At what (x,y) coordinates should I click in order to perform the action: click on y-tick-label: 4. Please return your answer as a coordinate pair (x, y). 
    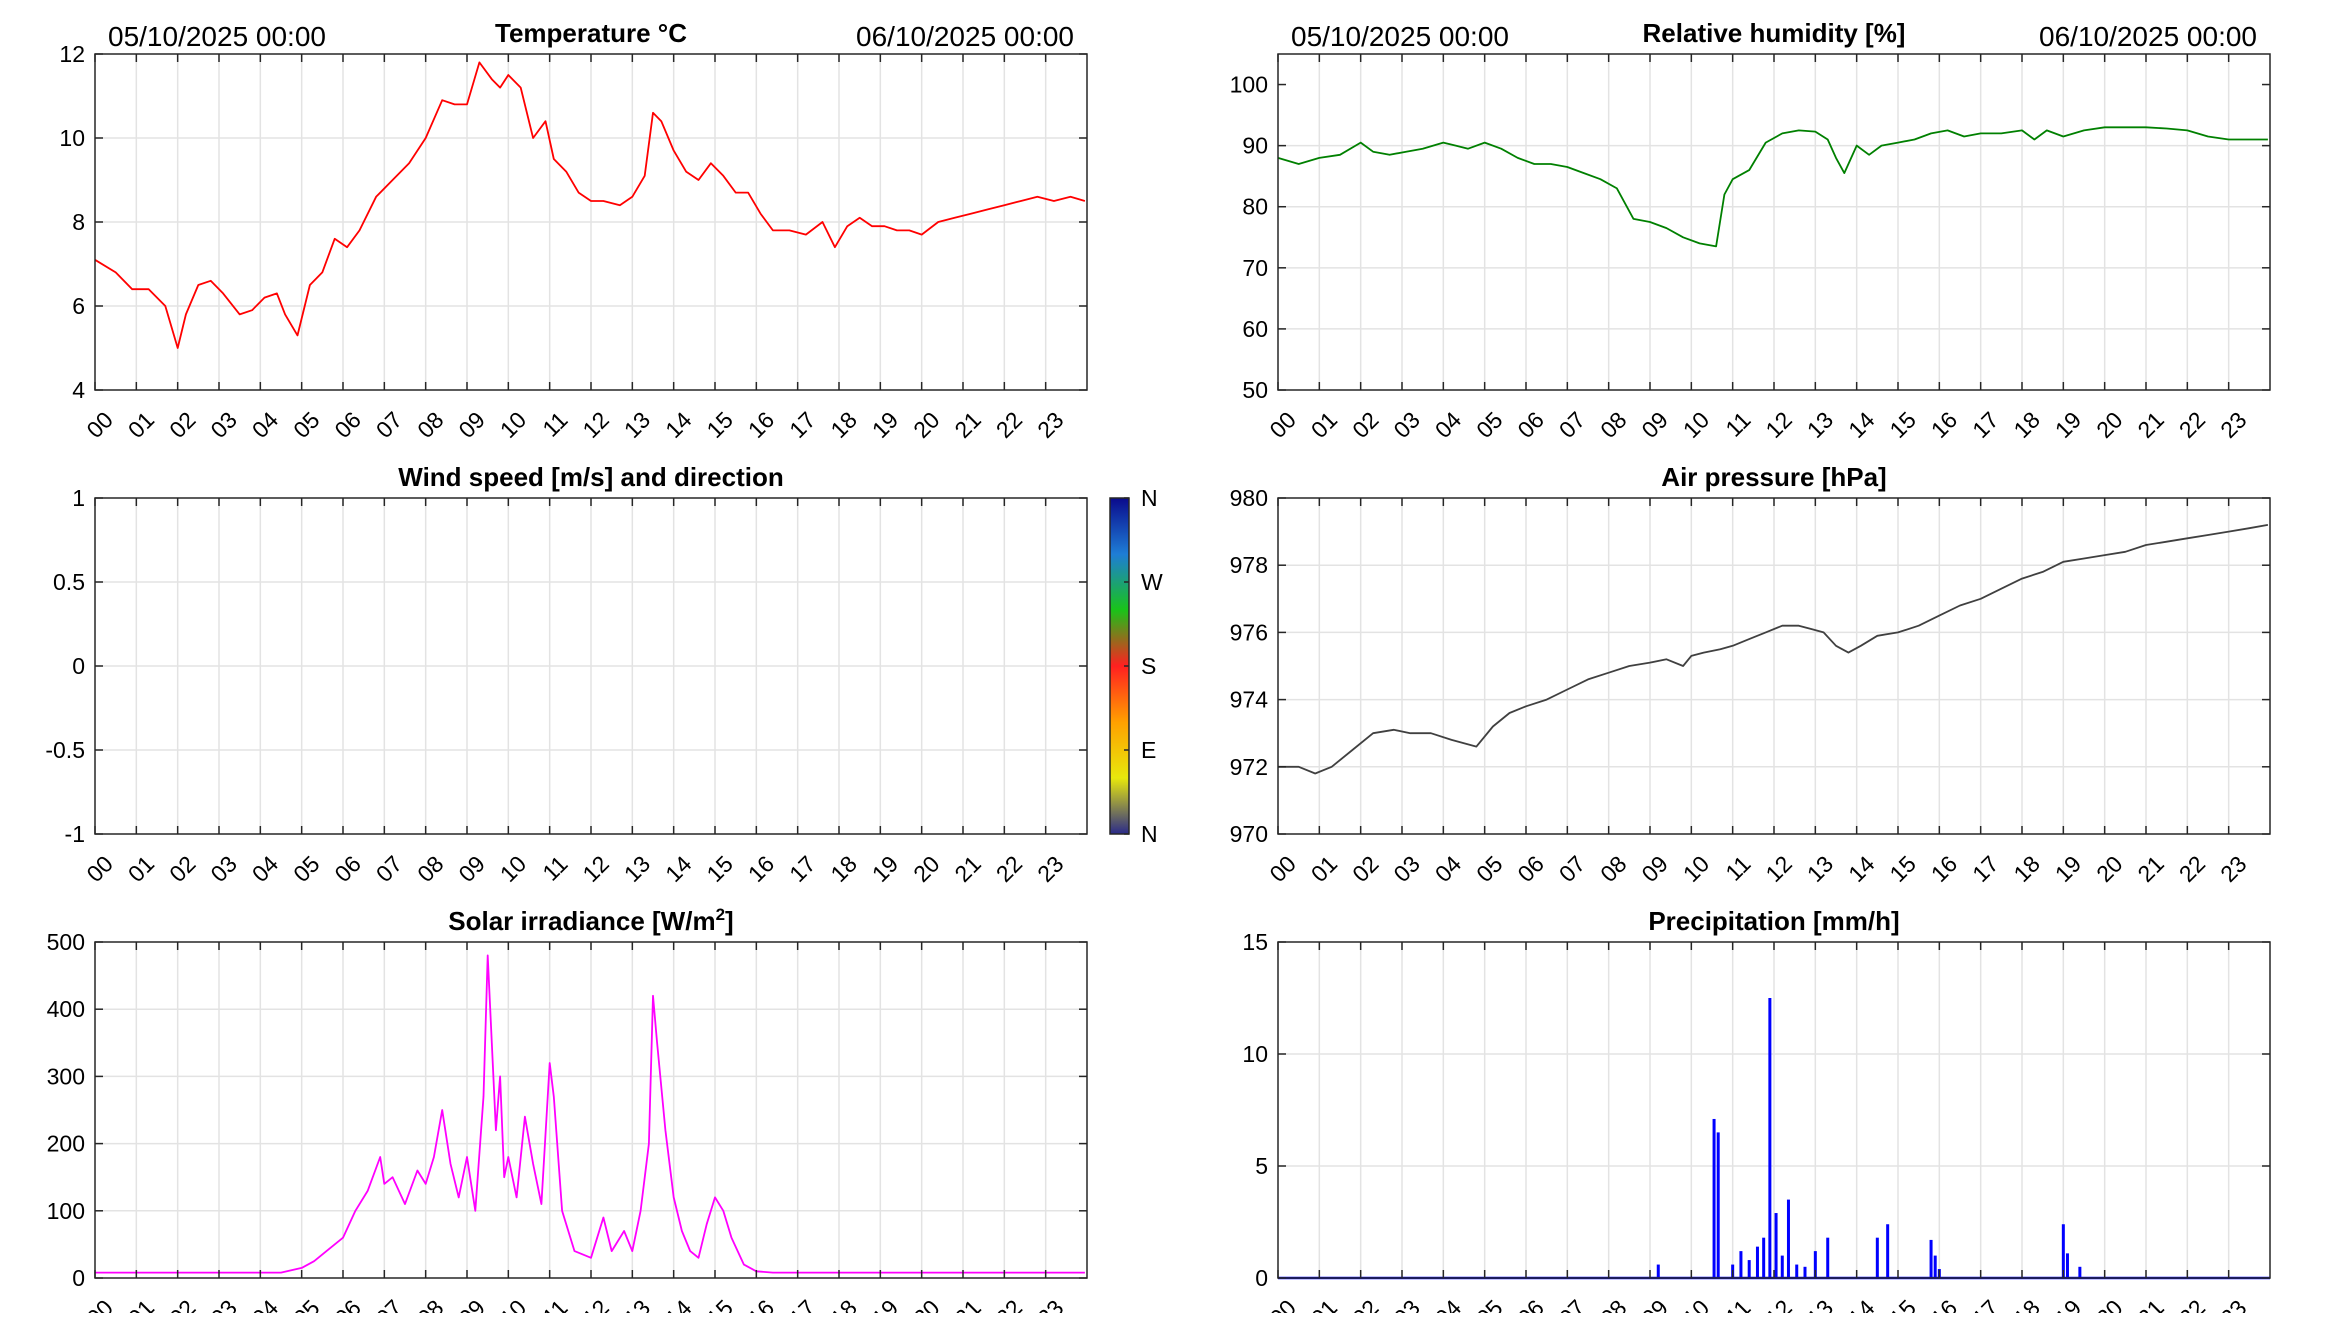
    Looking at the image, I should click on (78, 390).